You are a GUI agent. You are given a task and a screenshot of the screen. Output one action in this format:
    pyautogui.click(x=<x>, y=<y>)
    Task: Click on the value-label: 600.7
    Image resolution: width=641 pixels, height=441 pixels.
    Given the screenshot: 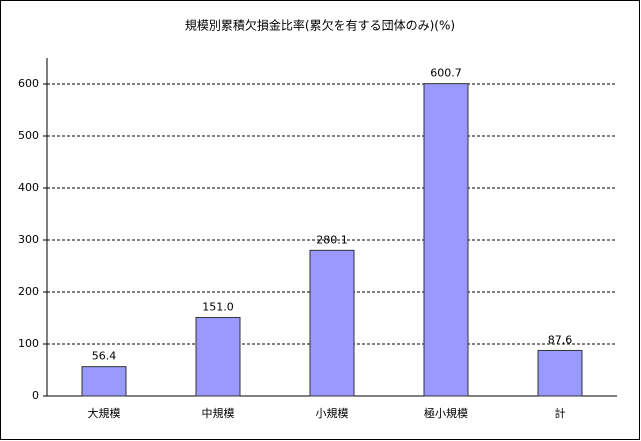 What is the action you would take?
    pyautogui.click(x=446, y=73)
    